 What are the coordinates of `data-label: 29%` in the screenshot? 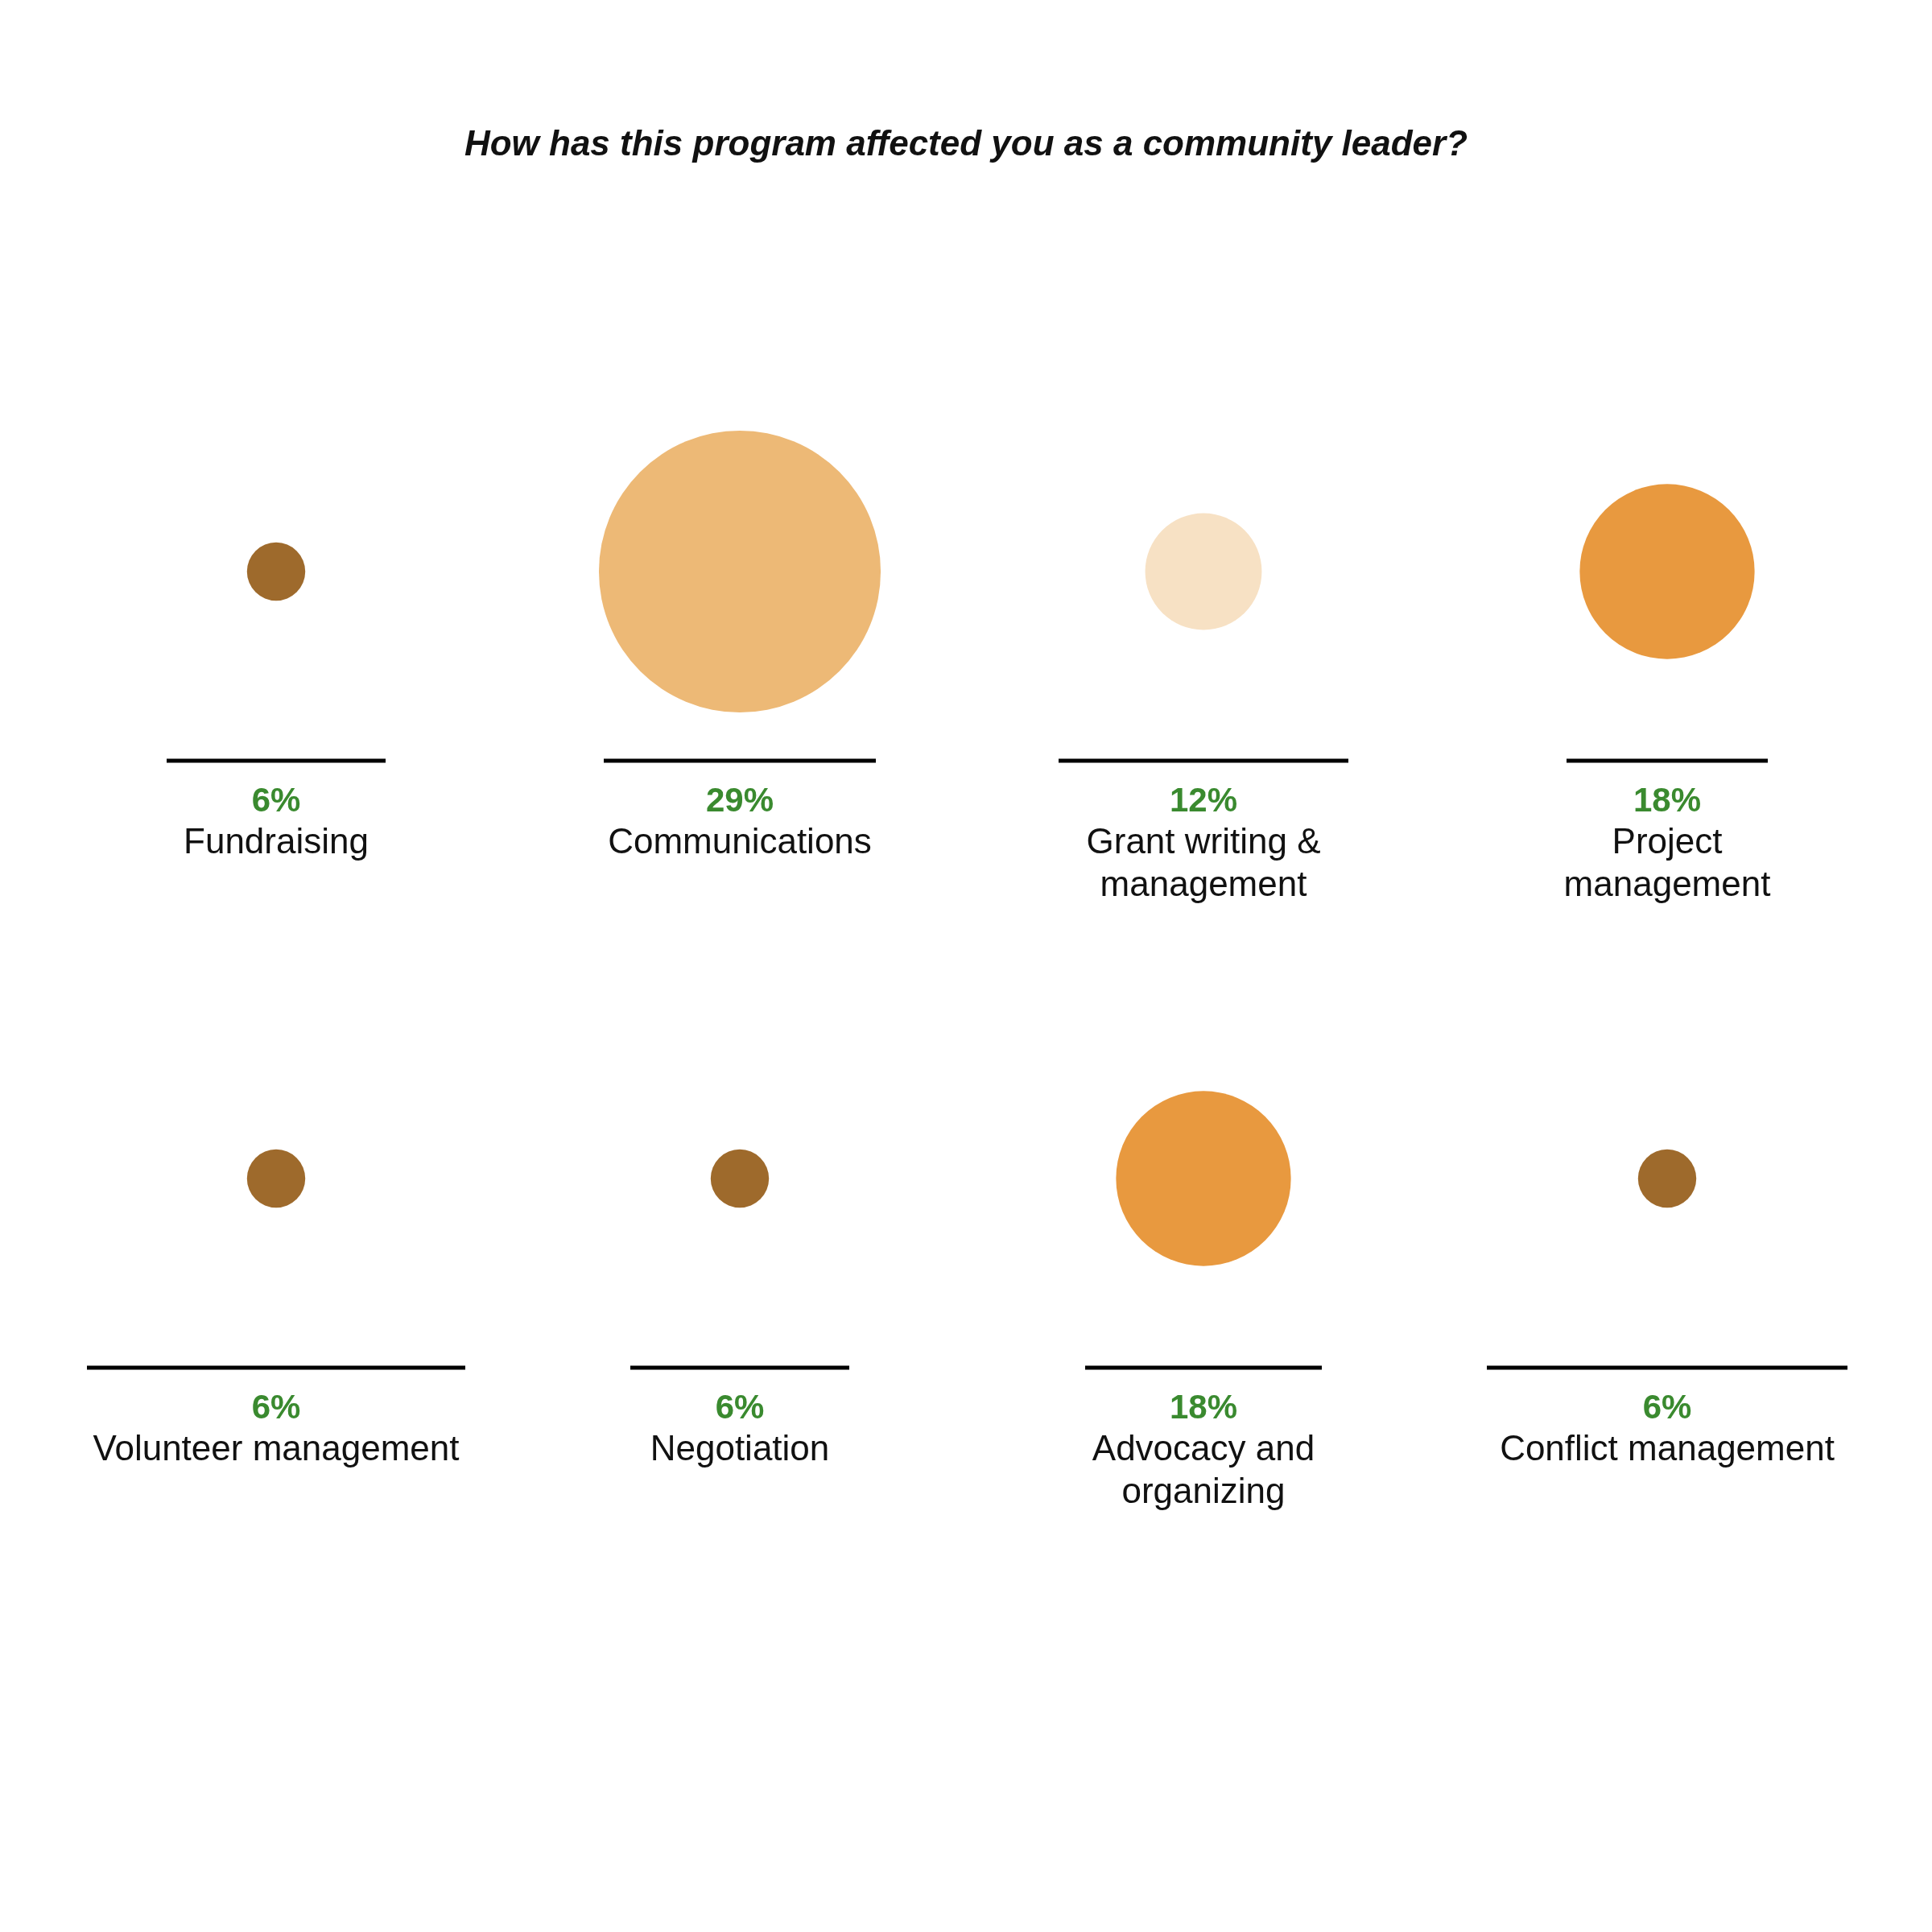 It's located at (739, 800).